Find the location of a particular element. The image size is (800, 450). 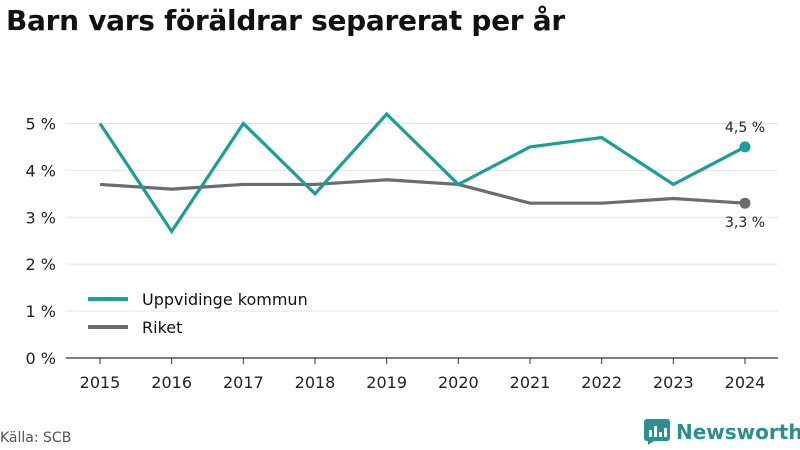

y-axis-ticks: 0 % 1 % 2 % 3 % 4 % 5 % is located at coordinates (41, 241).